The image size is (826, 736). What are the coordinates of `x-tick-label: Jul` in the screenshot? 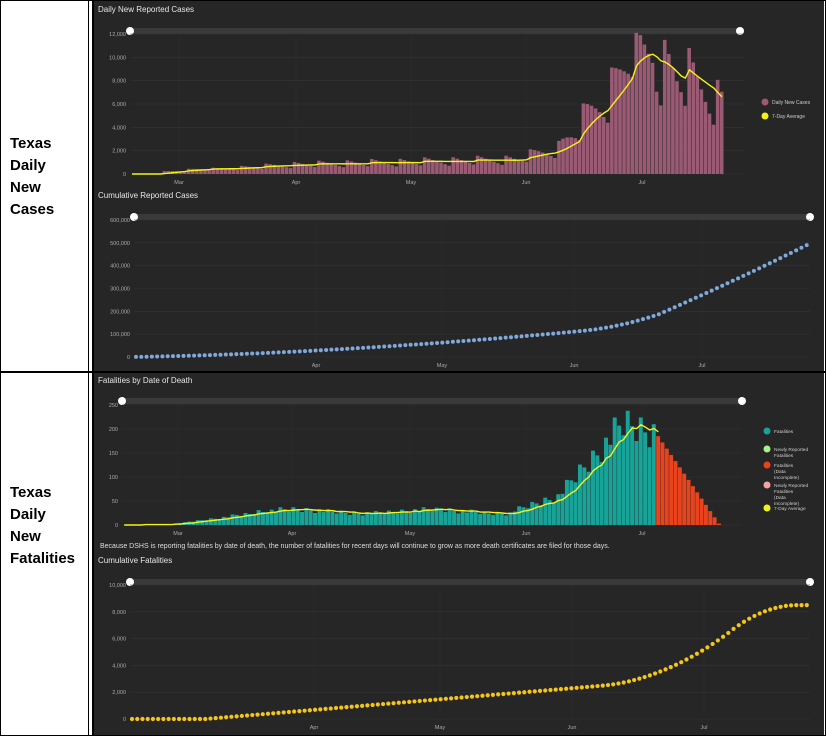 It's located at (703, 728).